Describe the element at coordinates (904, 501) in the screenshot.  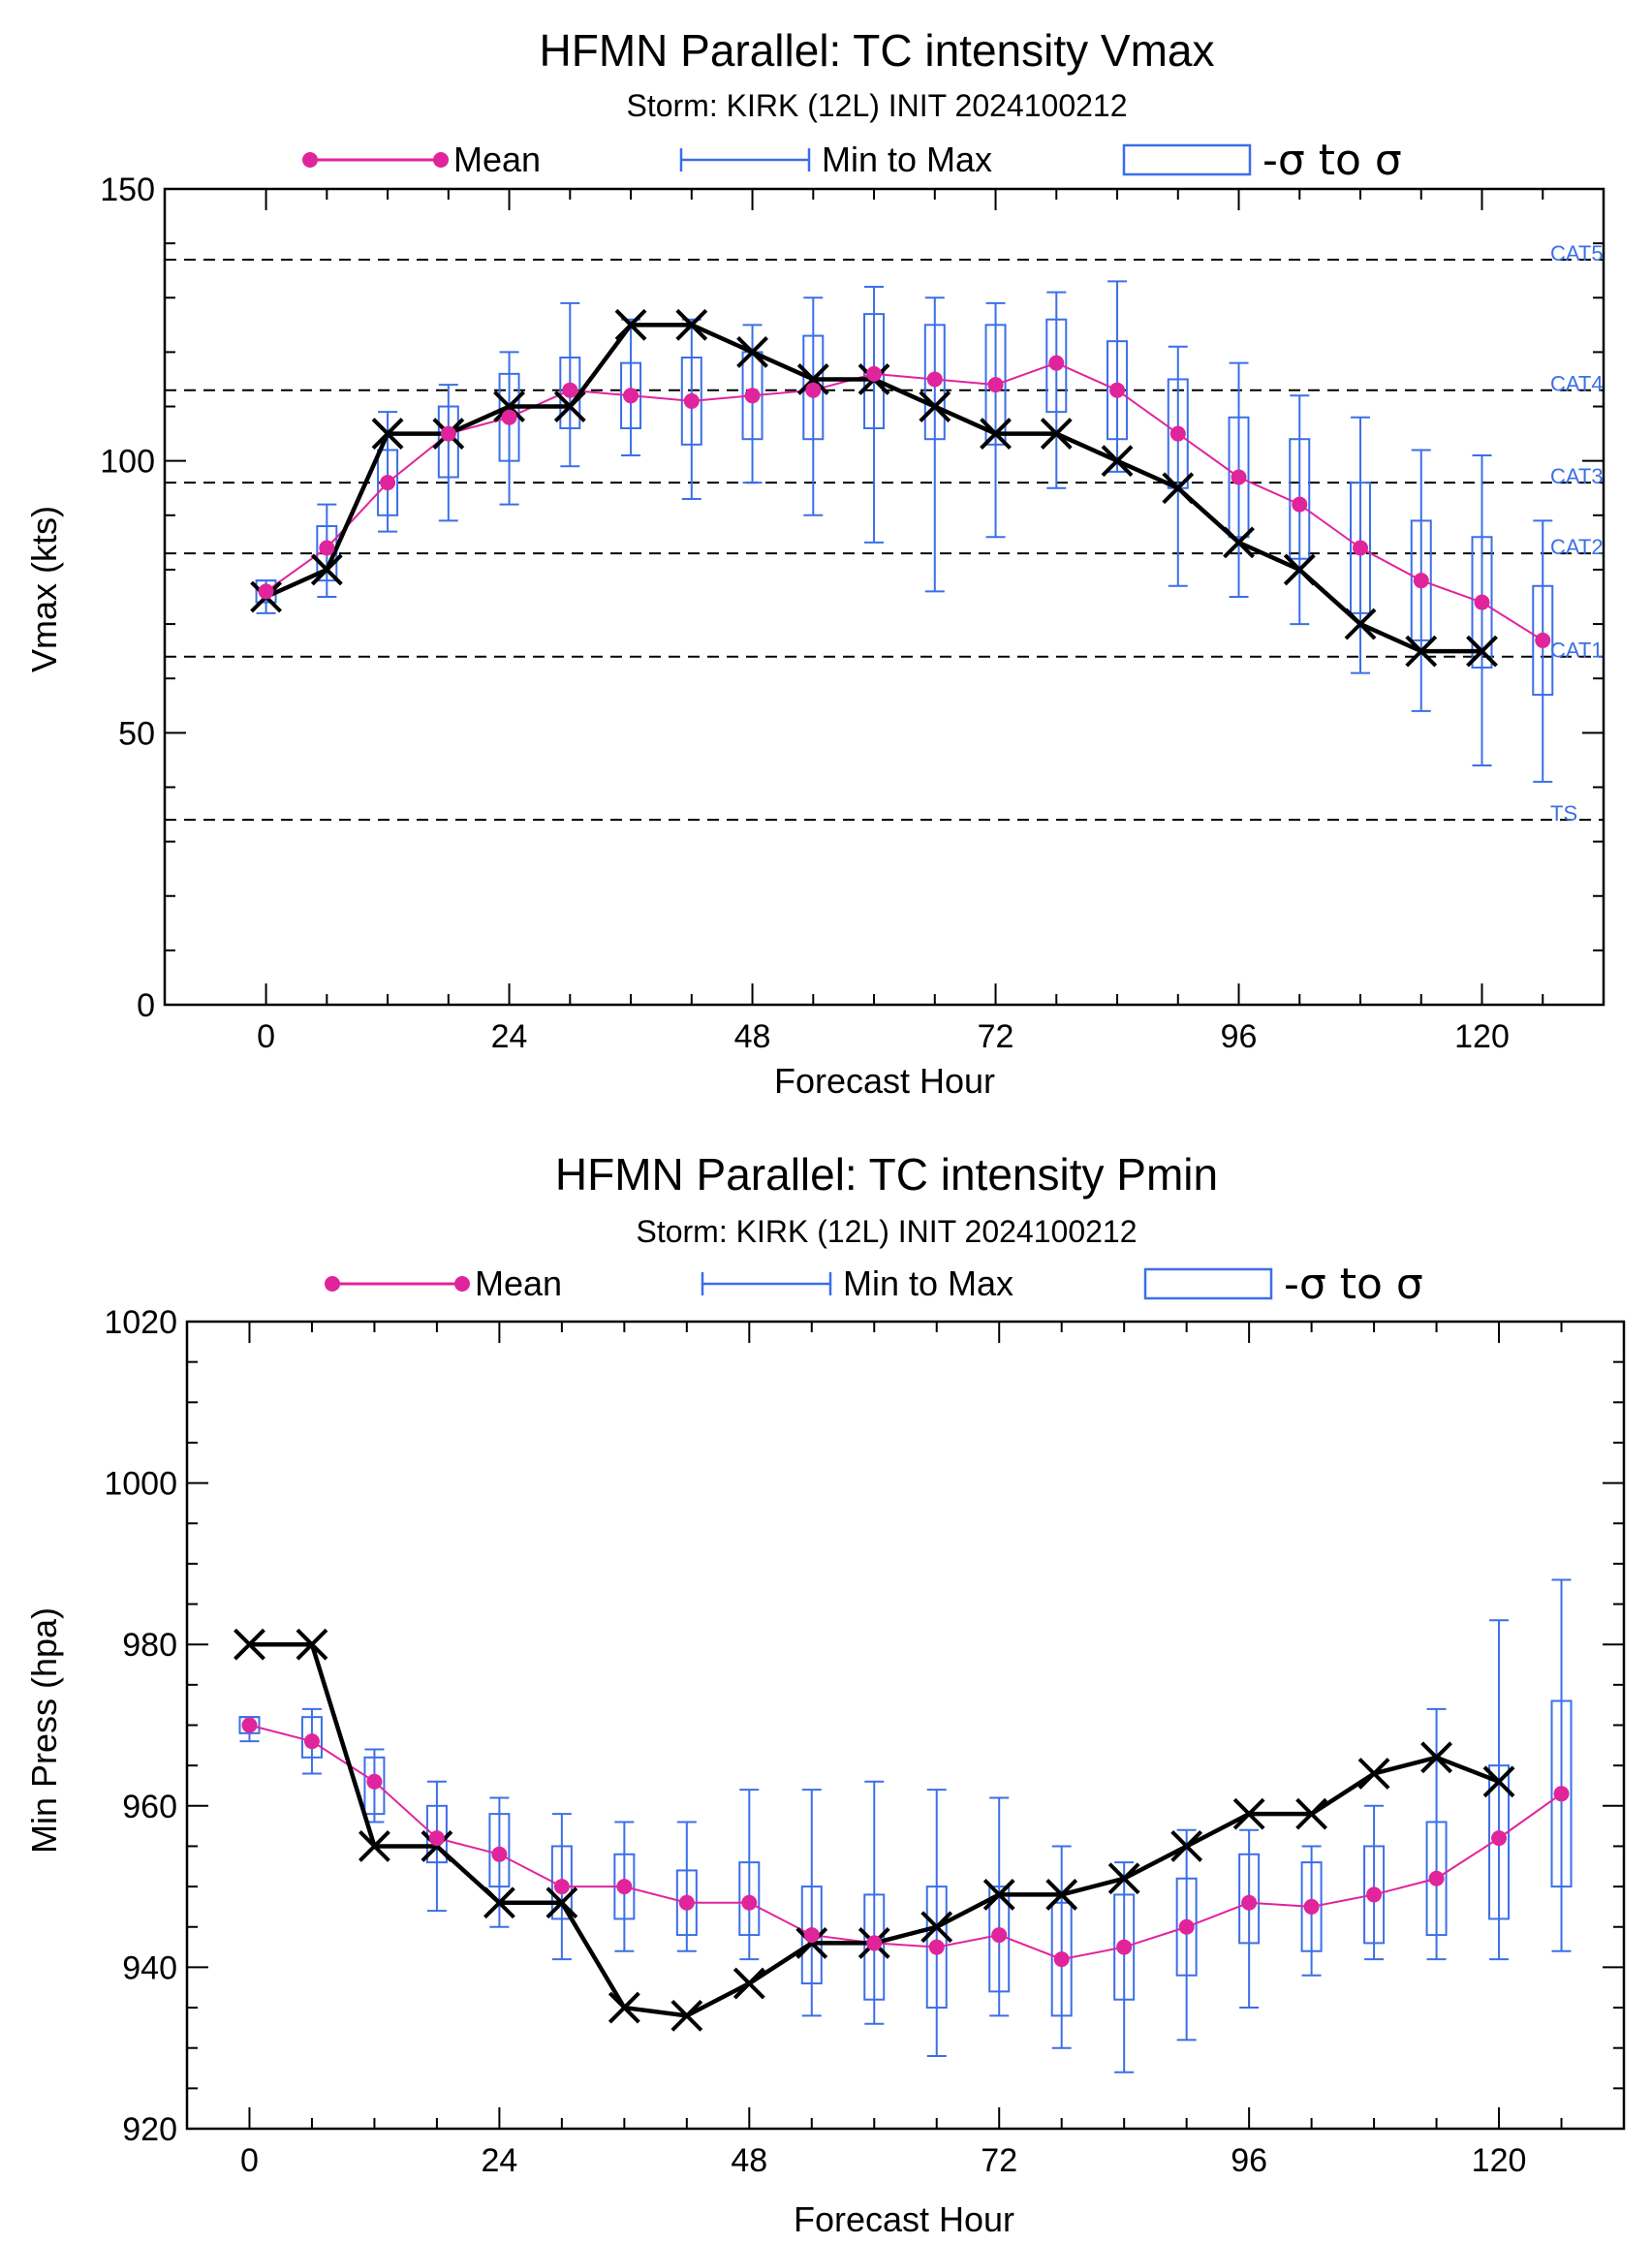
I see `mean-line` at that location.